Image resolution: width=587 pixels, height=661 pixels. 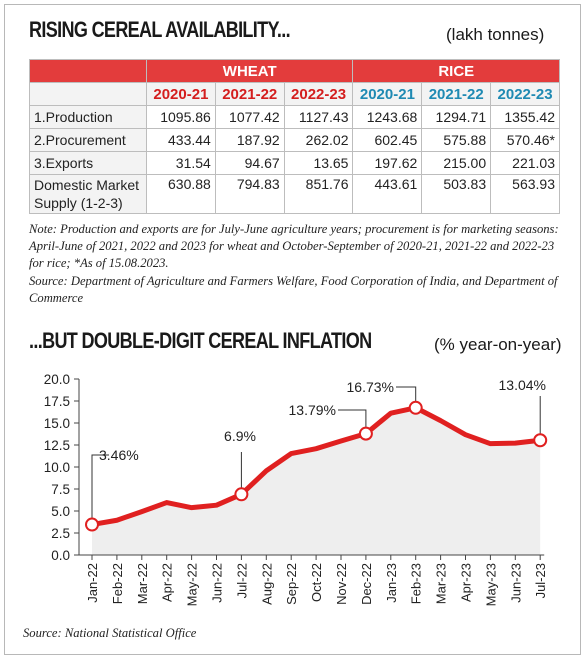 What do you see at coordinates (525, 194) in the screenshot?
I see `cell: 563.93` at bounding box center [525, 194].